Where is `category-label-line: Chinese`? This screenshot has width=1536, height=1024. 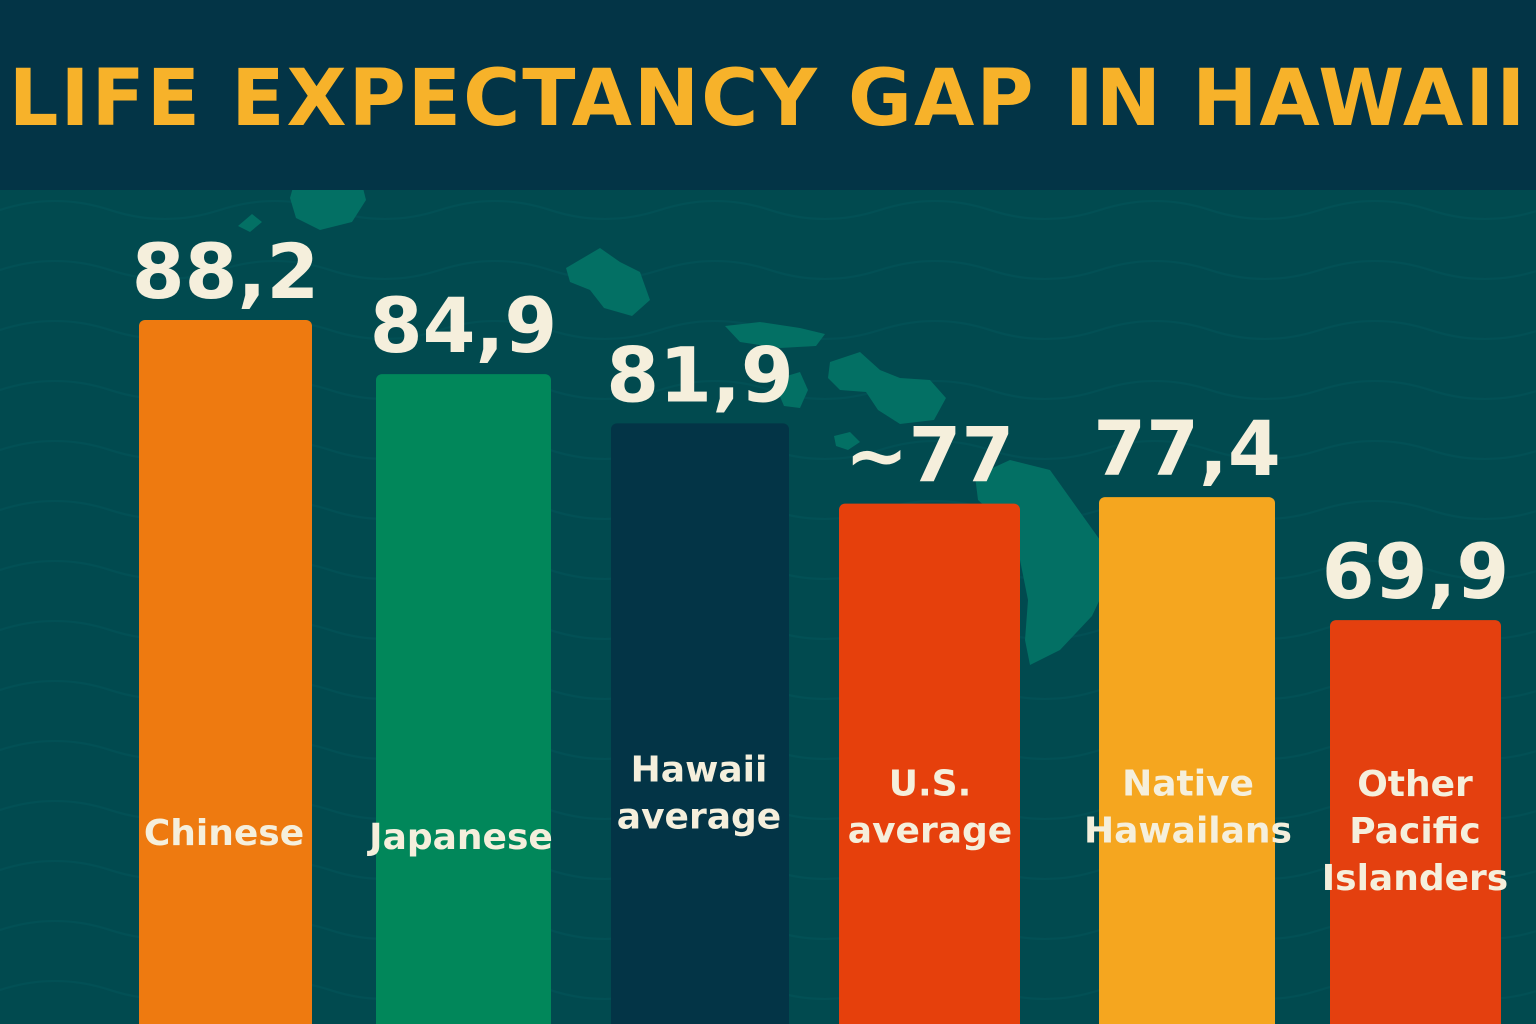 category-label-line: Chinese is located at coordinates (224, 833).